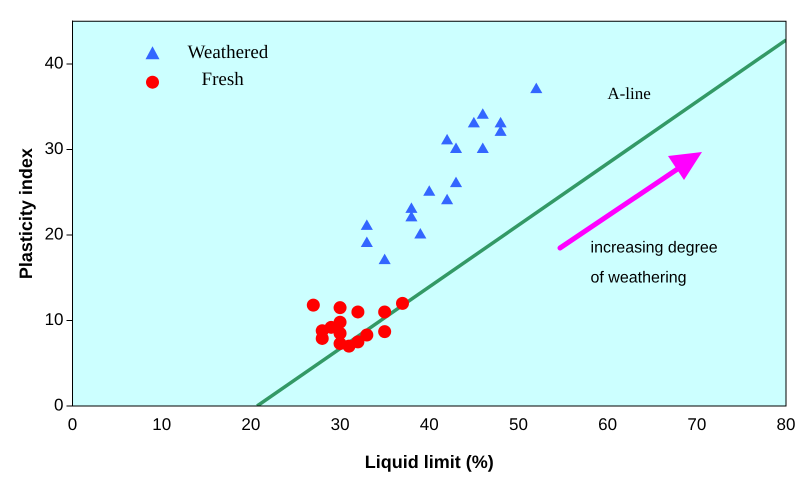 This screenshot has height=485, width=808. I want to click on x-tick-label: 0, so click(73, 424).